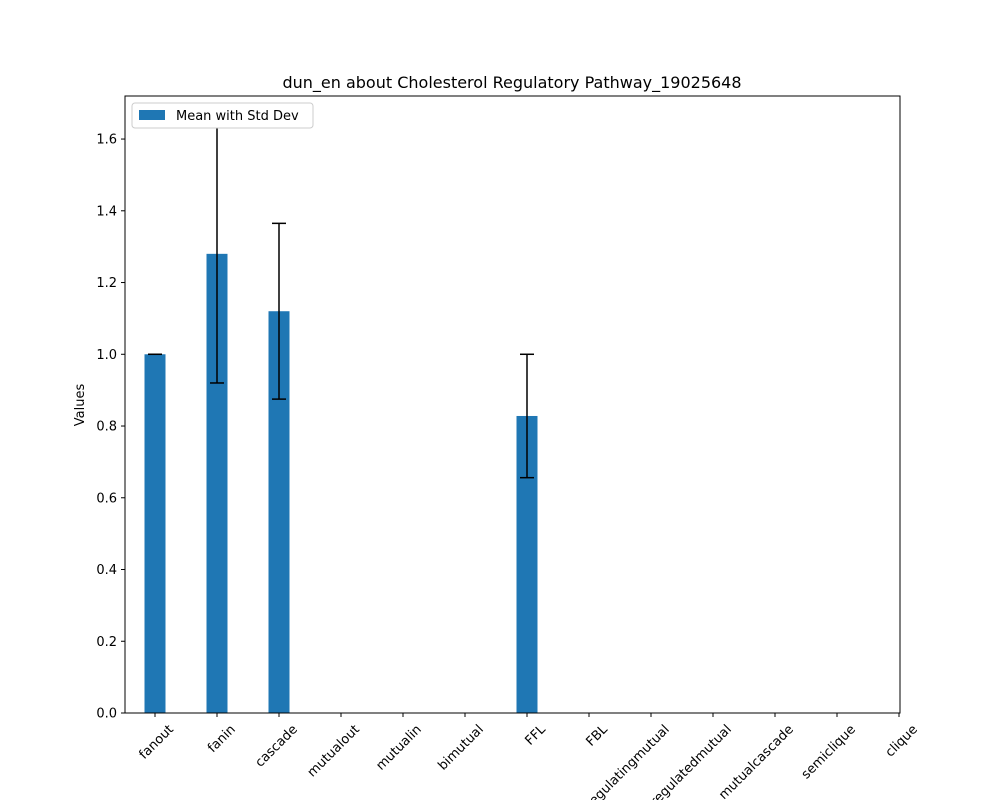  I want to click on bar-fanout, so click(155, 533).